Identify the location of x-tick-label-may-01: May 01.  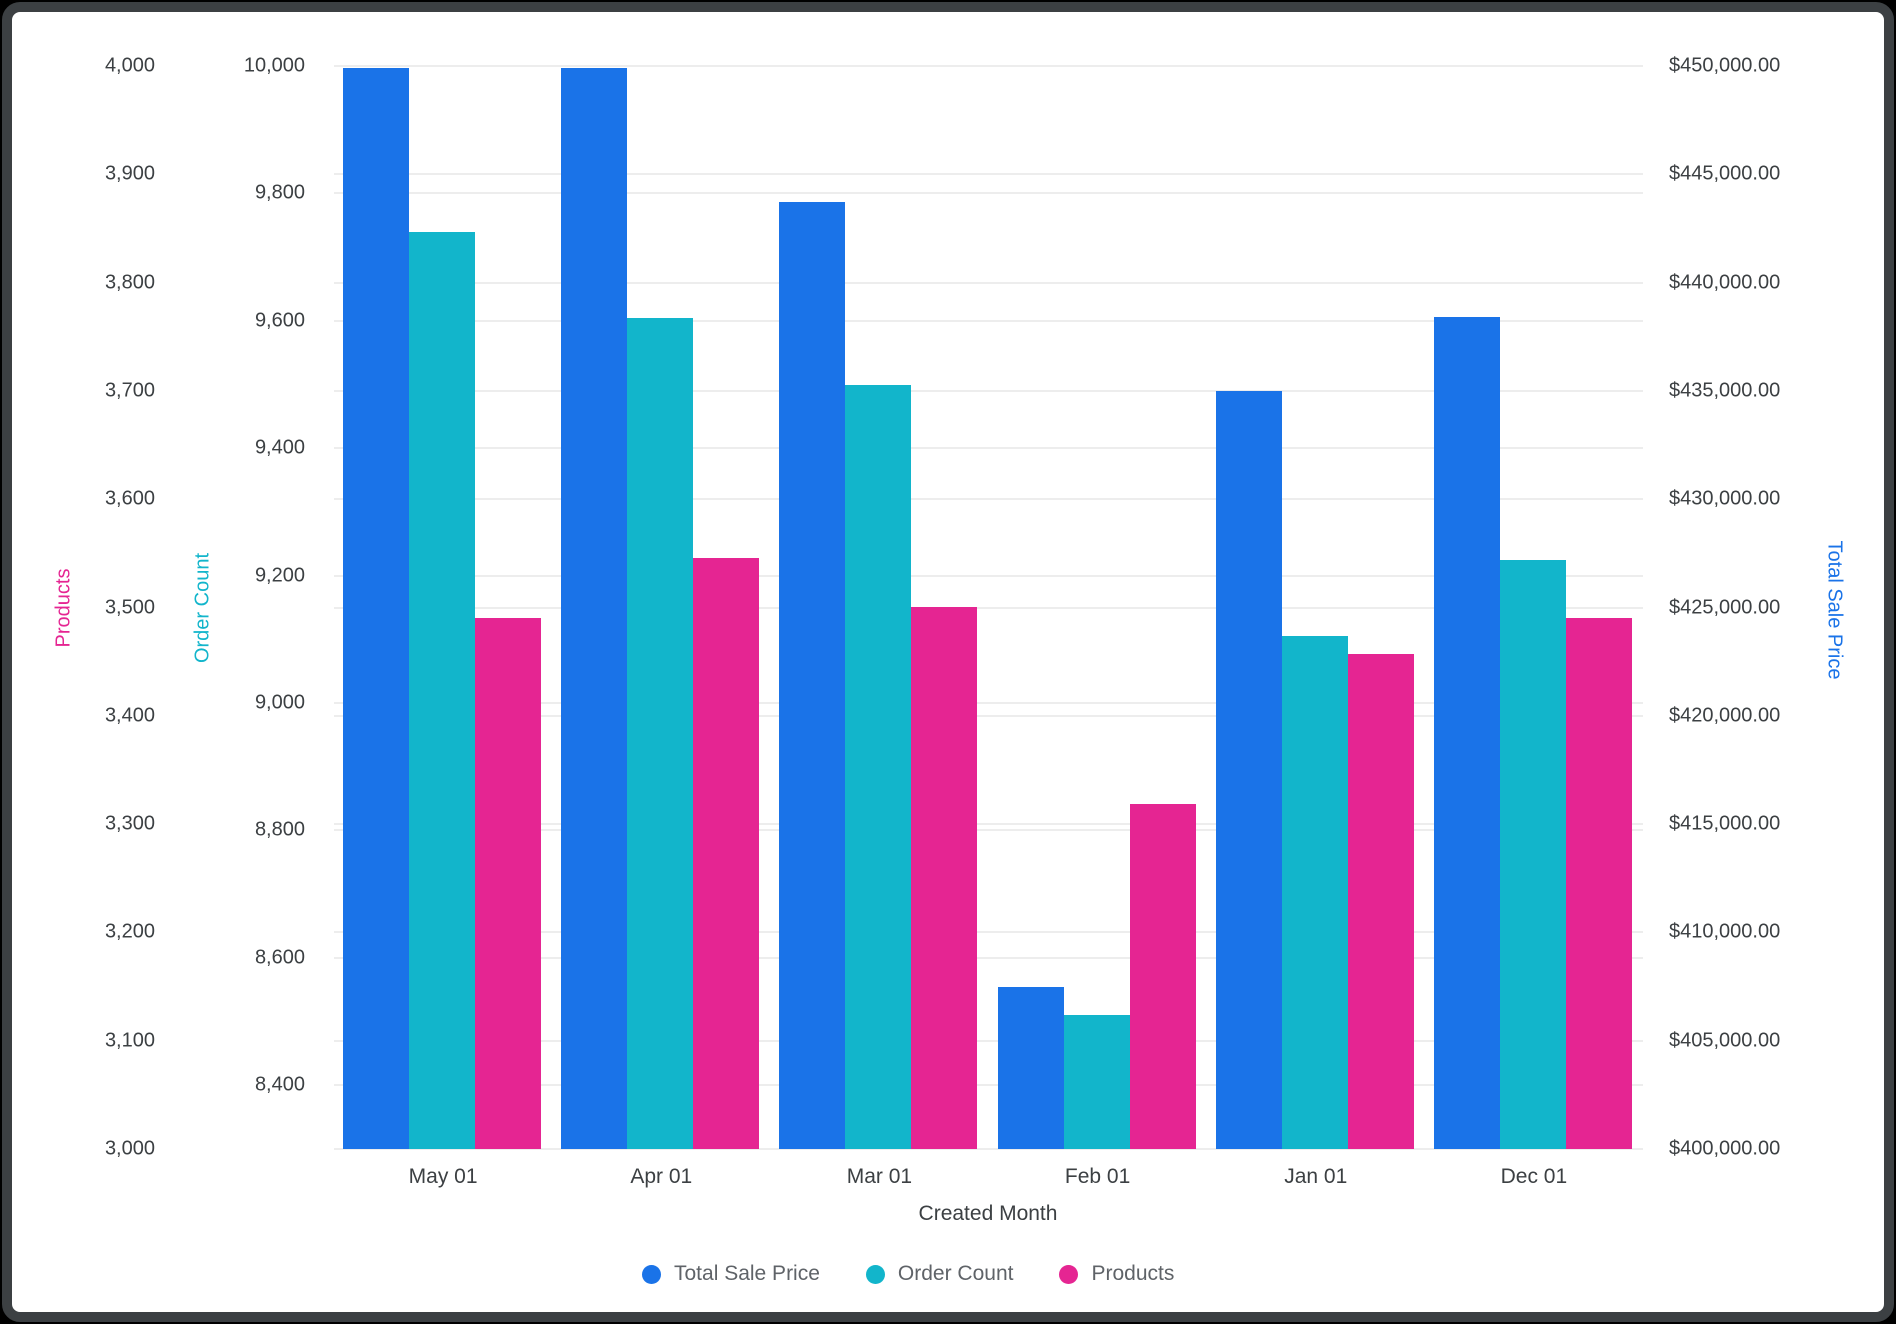
(443, 1176).